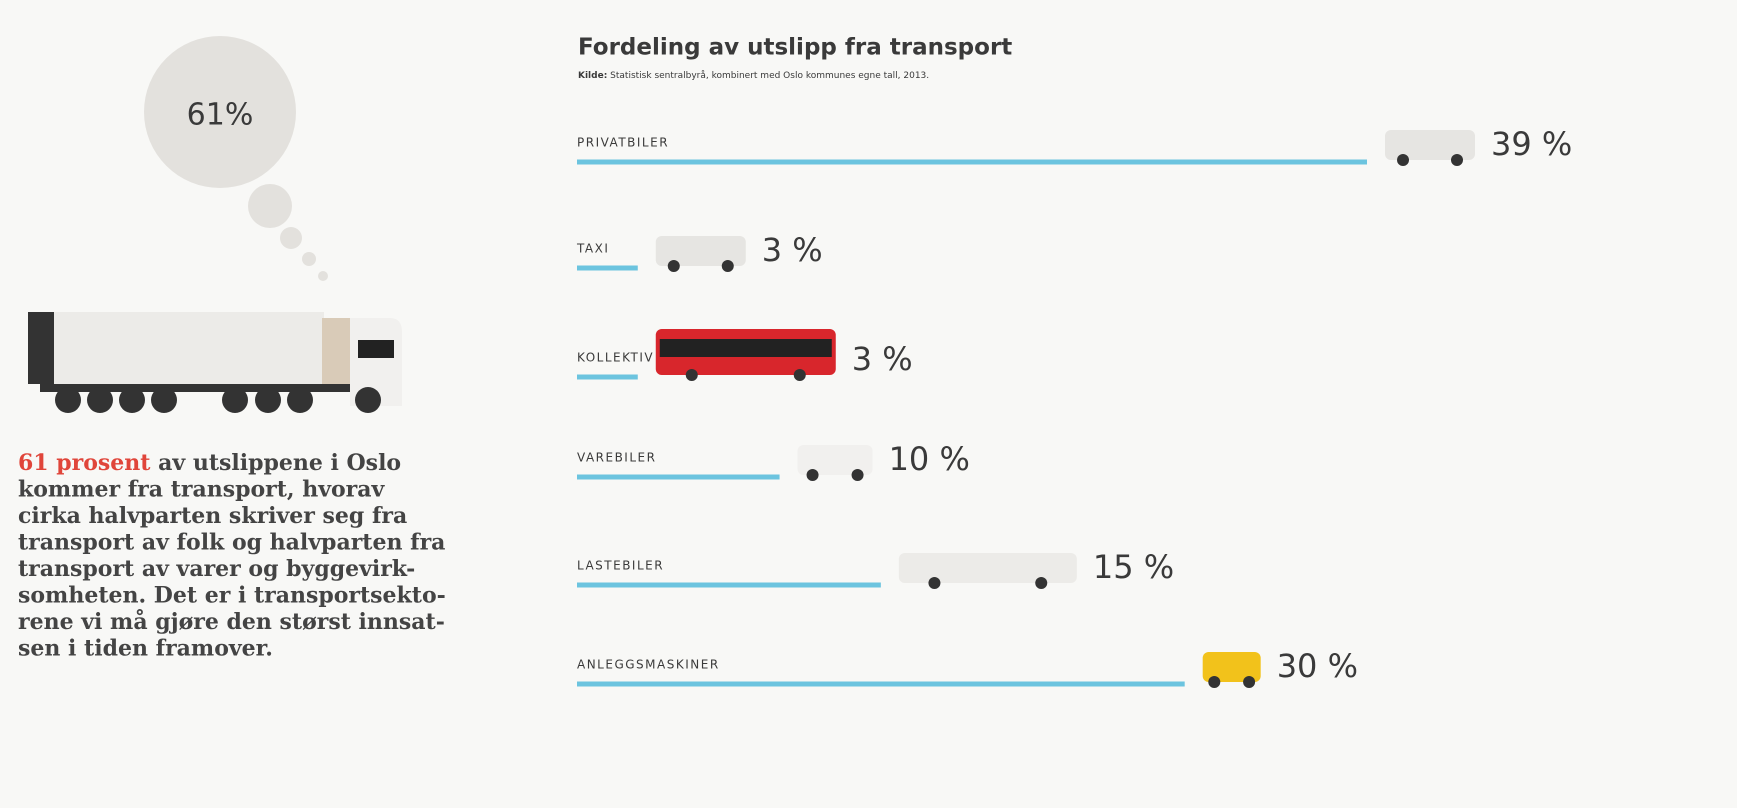 The image size is (1737, 808). I want to click on paragraph-text: av utslippene i Oslo, so click(275, 463).